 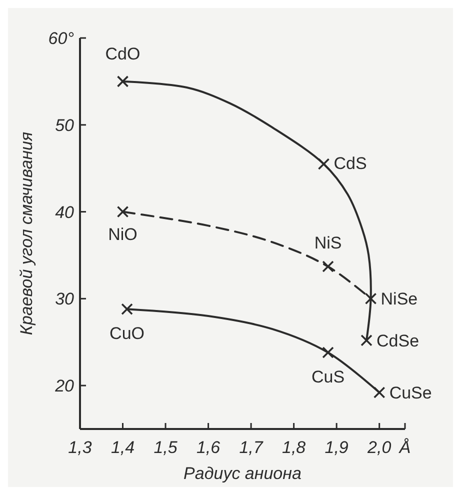 What do you see at coordinates (404, 447) in the screenshot?
I see `x-tick-label: Å` at bounding box center [404, 447].